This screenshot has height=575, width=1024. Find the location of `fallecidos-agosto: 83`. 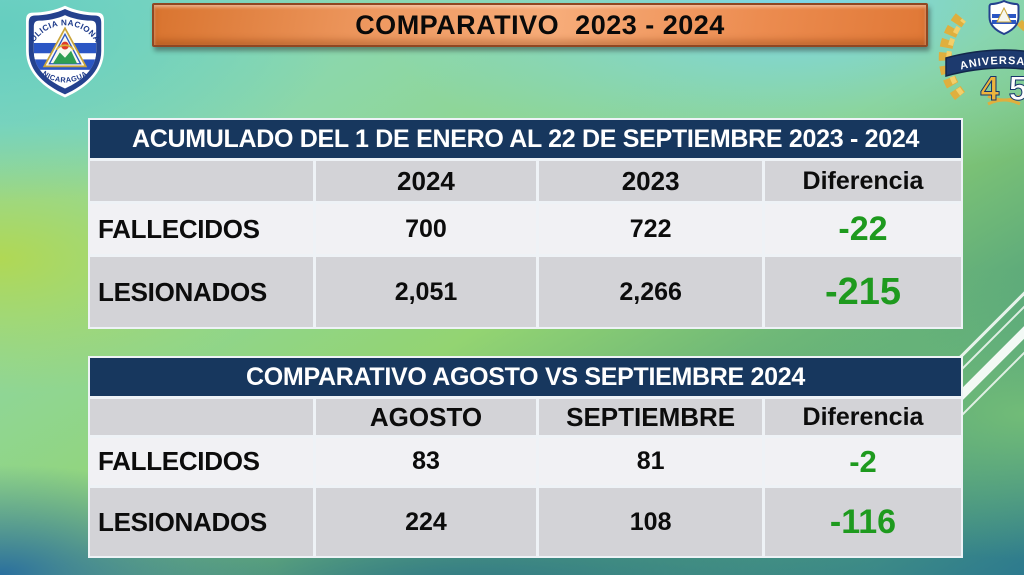

fallecidos-agosto: 83 is located at coordinates (426, 461).